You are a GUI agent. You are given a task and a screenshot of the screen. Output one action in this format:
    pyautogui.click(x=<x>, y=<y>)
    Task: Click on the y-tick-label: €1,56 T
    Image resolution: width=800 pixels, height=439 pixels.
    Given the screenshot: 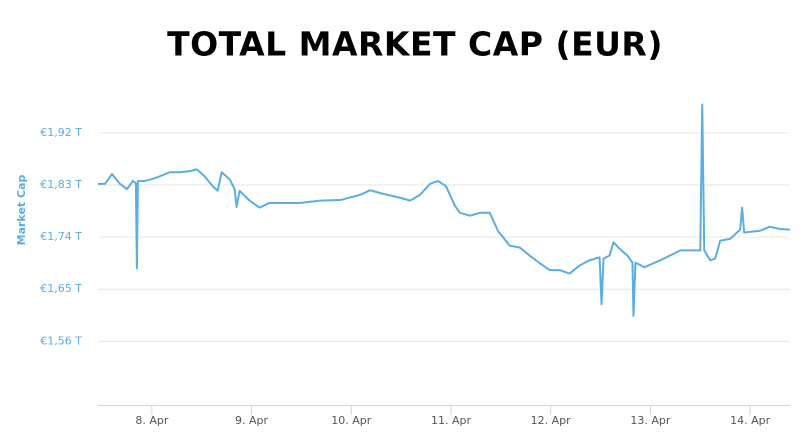 What is the action you would take?
    pyautogui.click(x=61, y=340)
    